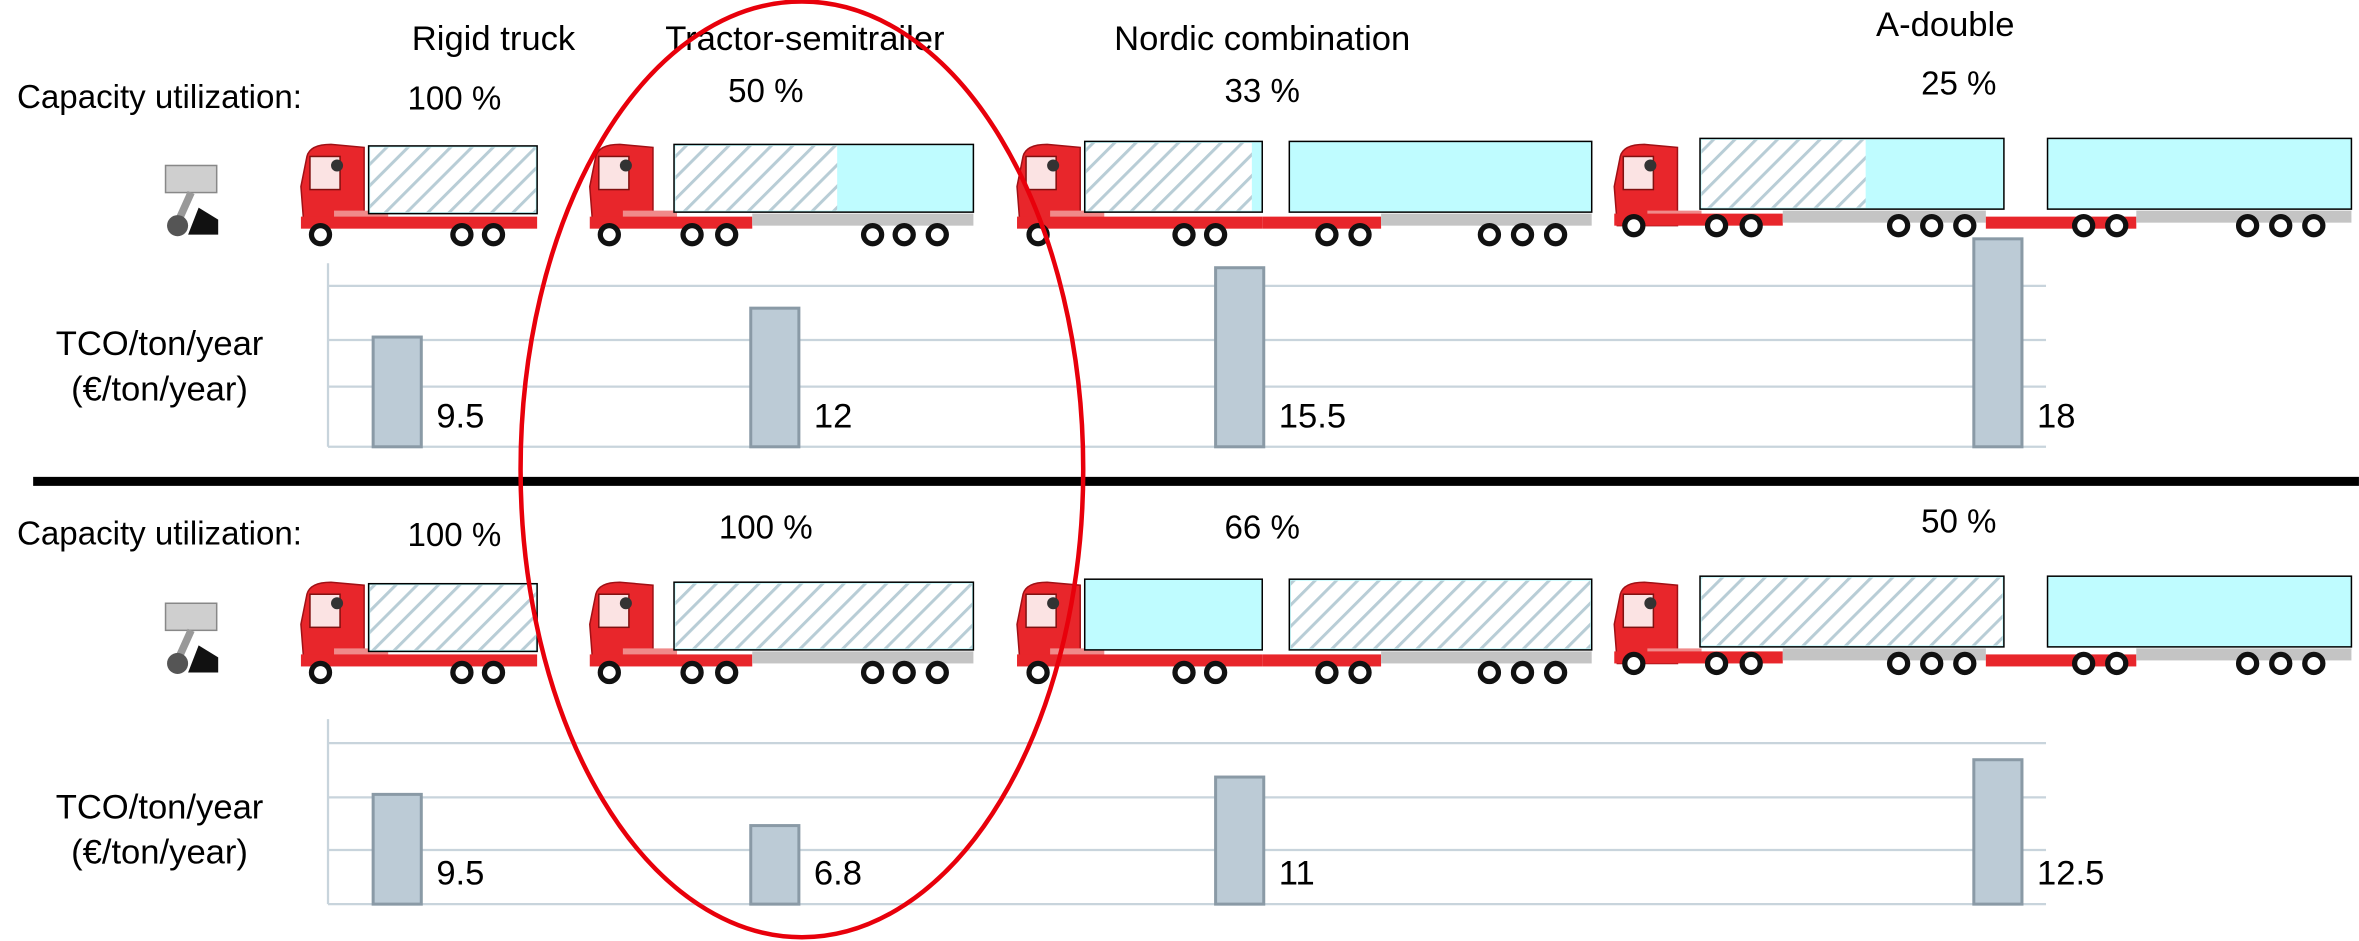 The height and width of the screenshot is (941, 2359). Describe the element at coordinates (494, 39) in the screenshot. I see `vehicle-name: Rigid truck` at that location.